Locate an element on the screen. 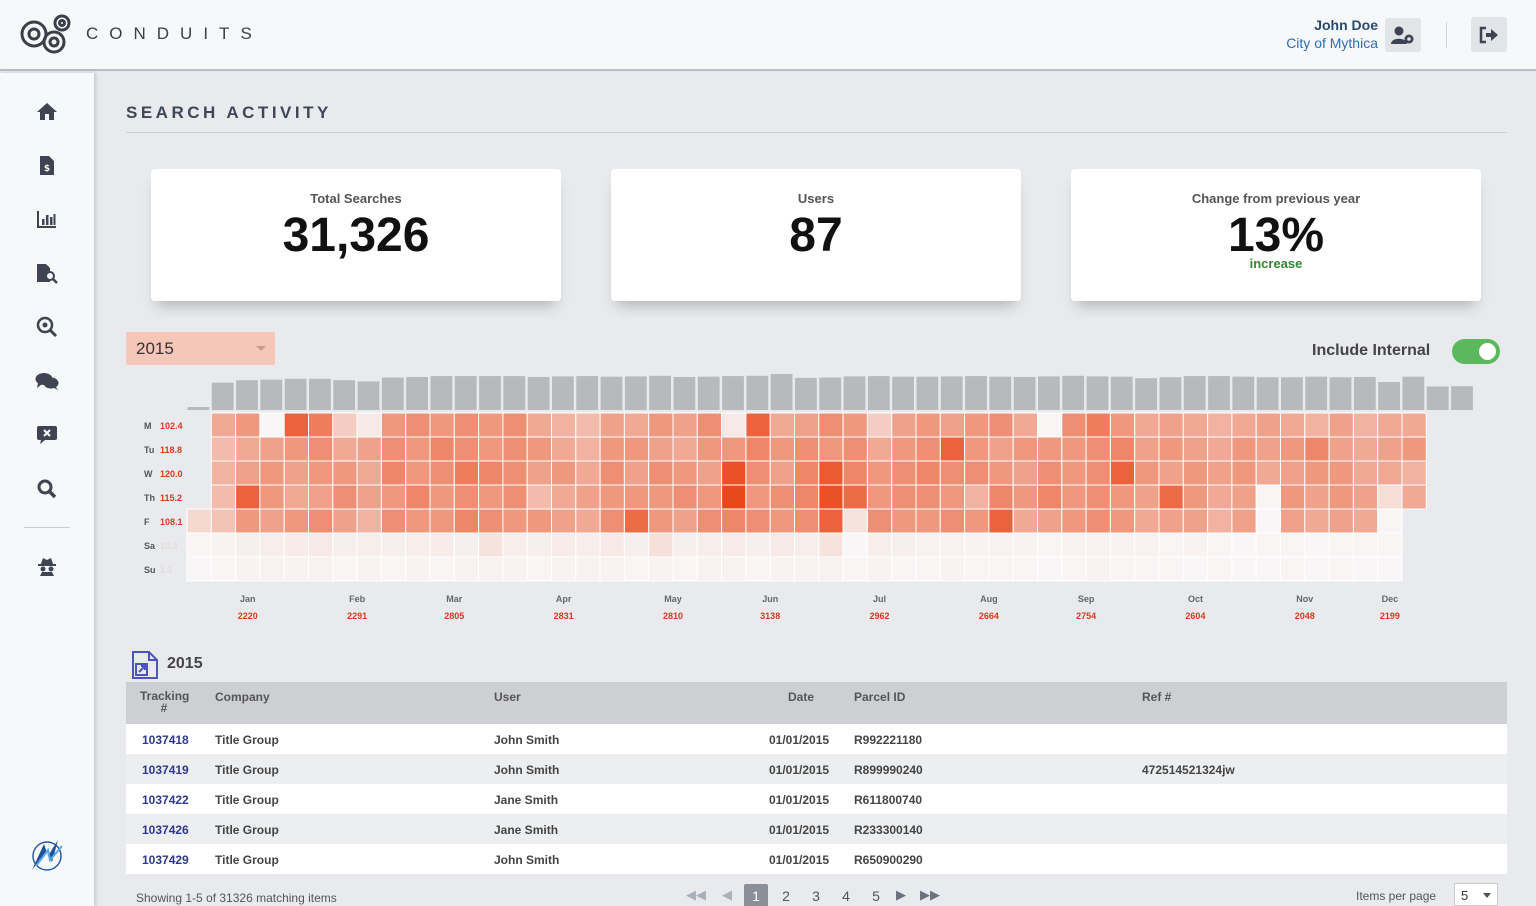  chat-icon is located at coordinates (47, 381).